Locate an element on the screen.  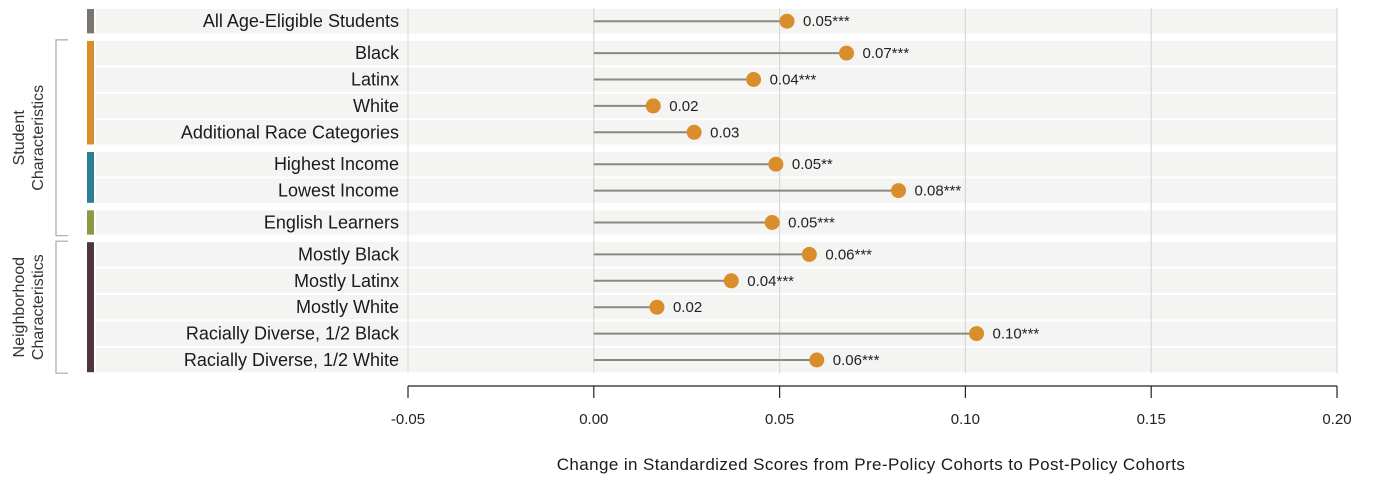
group-label-line: Neighborhood is located at coordinates (19, 307).